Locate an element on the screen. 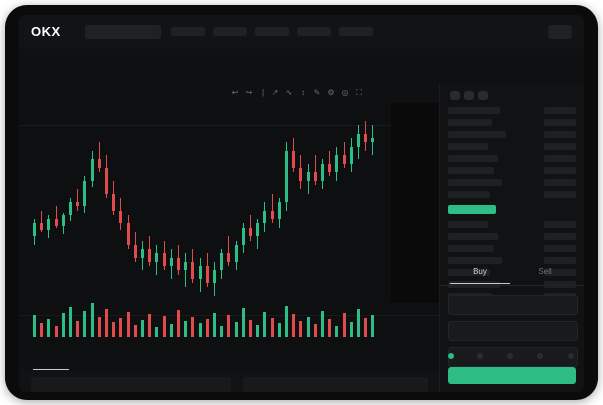  bottom-panel-left is located at coordinates (131, 384).